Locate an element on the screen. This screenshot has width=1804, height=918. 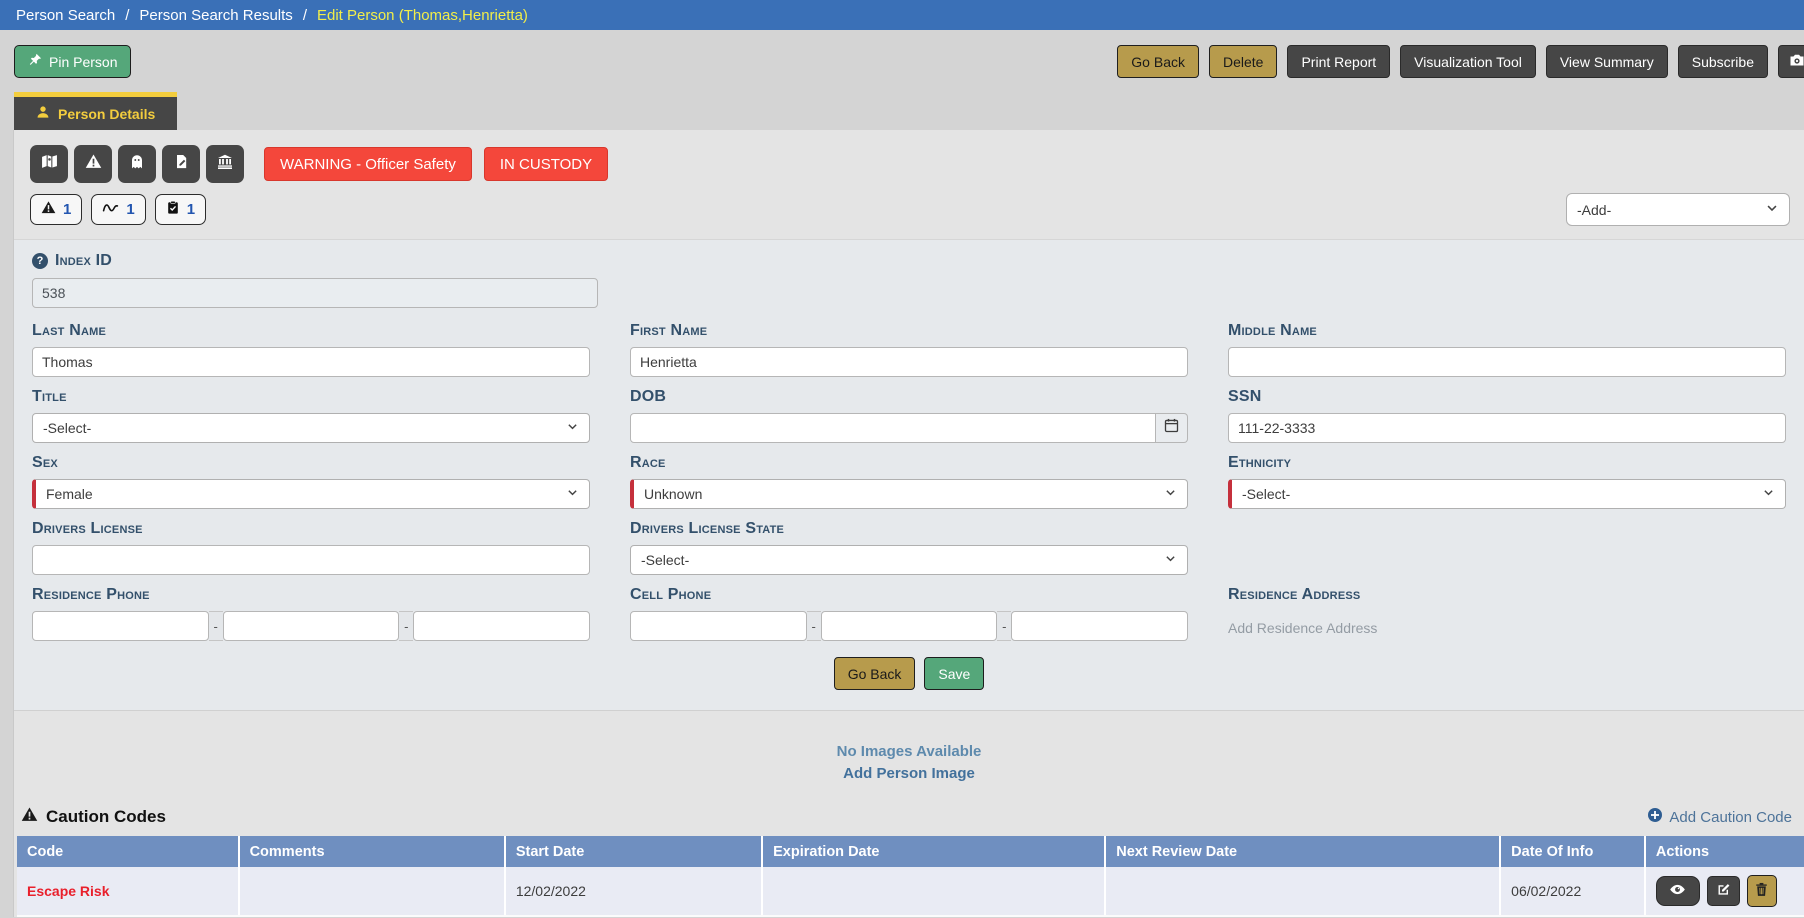
notes-button is located at coordinates (181, 164).